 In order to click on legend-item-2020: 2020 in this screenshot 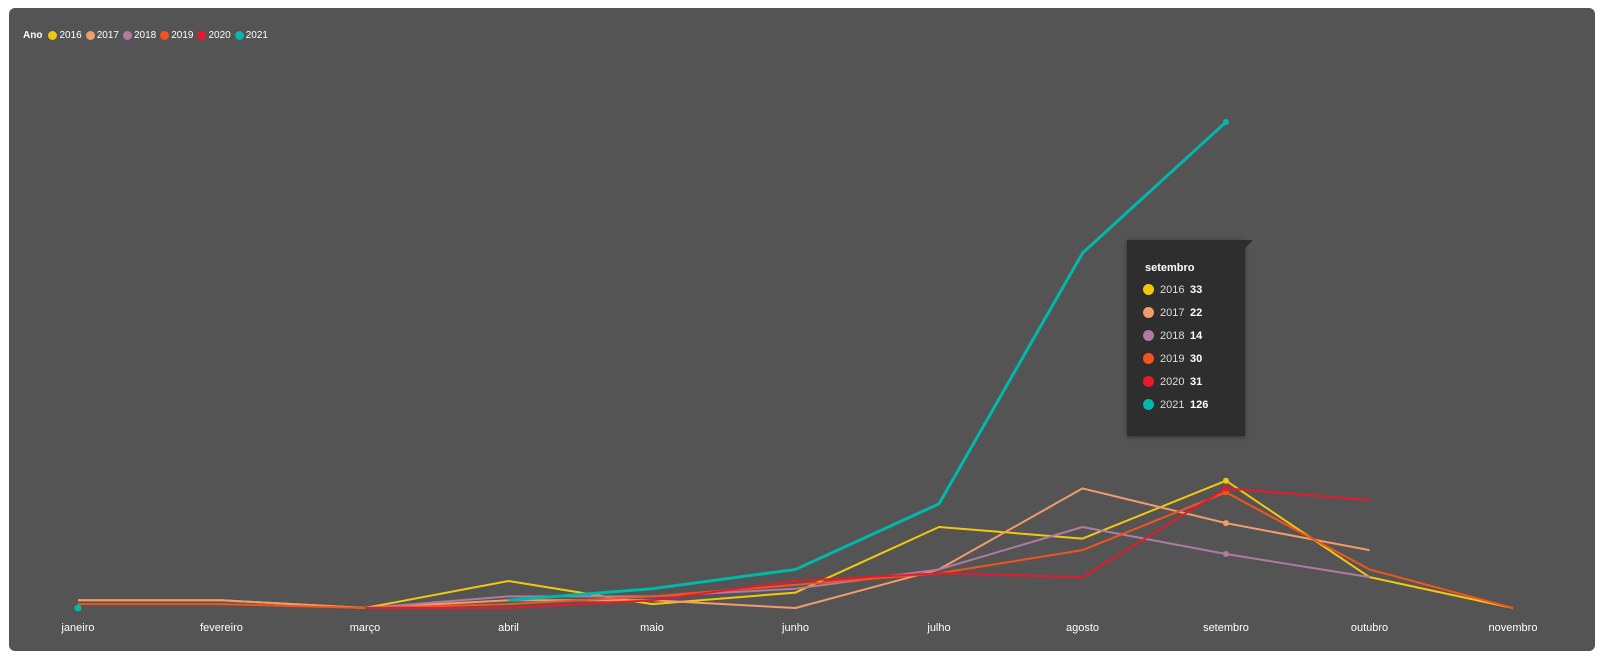, I will do `click(214, 35)`.